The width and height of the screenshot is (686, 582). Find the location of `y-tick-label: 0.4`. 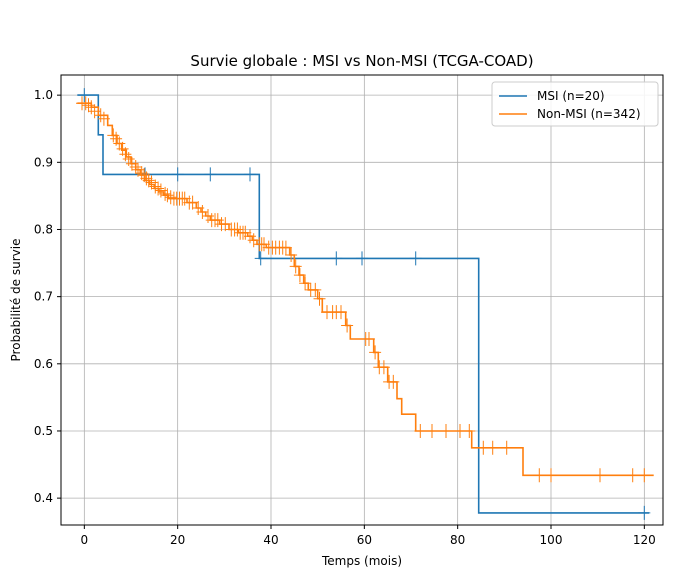

y-tick-label: 0.4 is located at coordinates (43, 498).